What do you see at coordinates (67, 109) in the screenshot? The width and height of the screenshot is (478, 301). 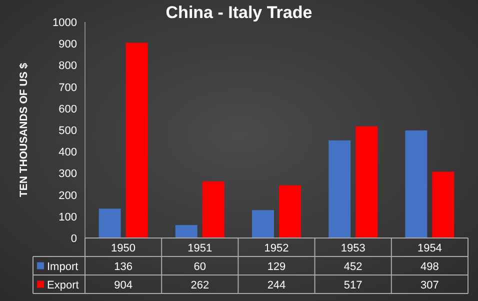 I see `y-tick-label: 600` at bounding box center [67, 109].